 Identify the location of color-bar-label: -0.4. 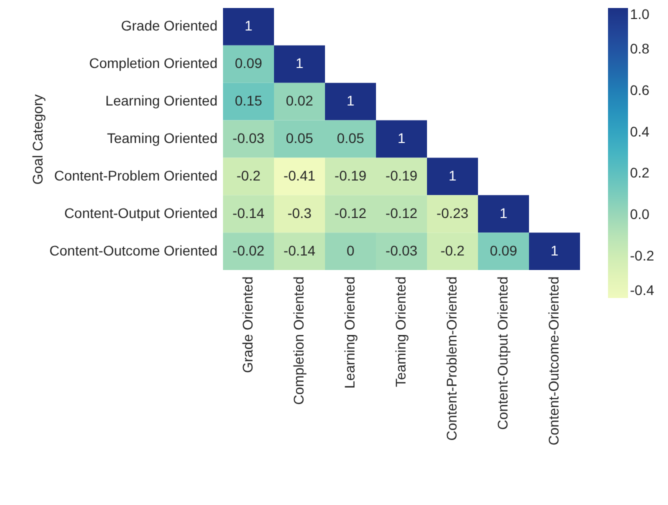
(642, 290).